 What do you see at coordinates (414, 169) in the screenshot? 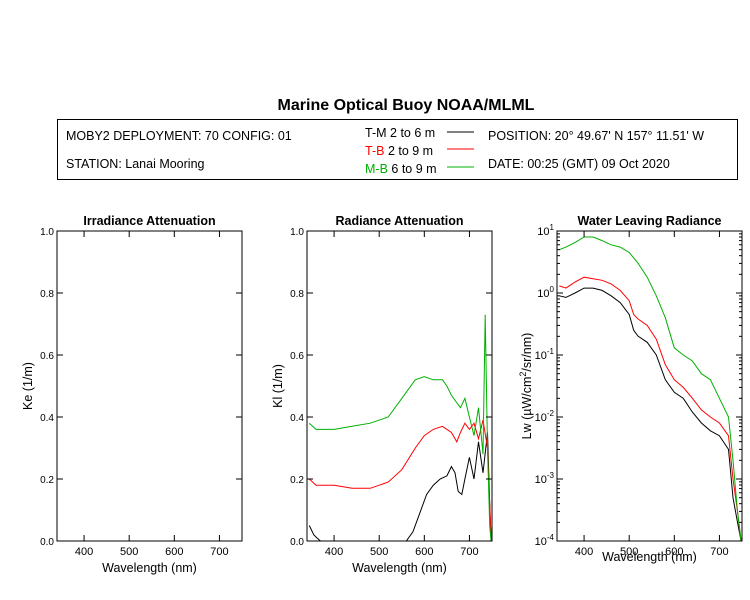
I see `legend-range-m-b: 6 to 9 m` at bounding box center [414, 169].